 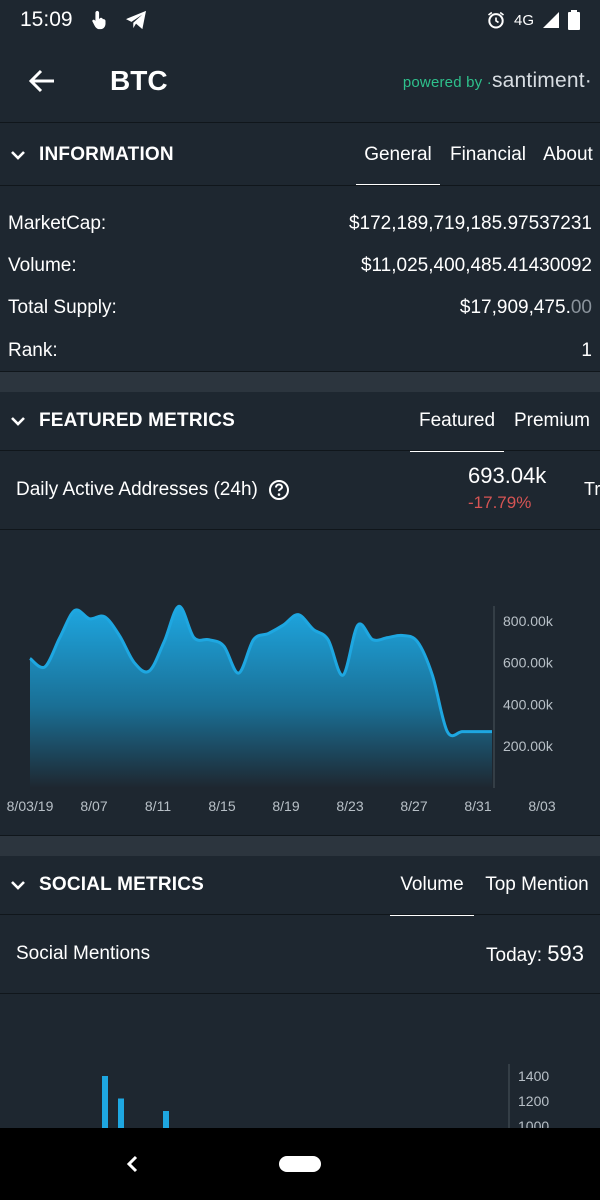 What do you see at coordinates (30, 806) in the screenshot?
I see `x-tick-label: 8/03/19` at bounding box center [30, 806].